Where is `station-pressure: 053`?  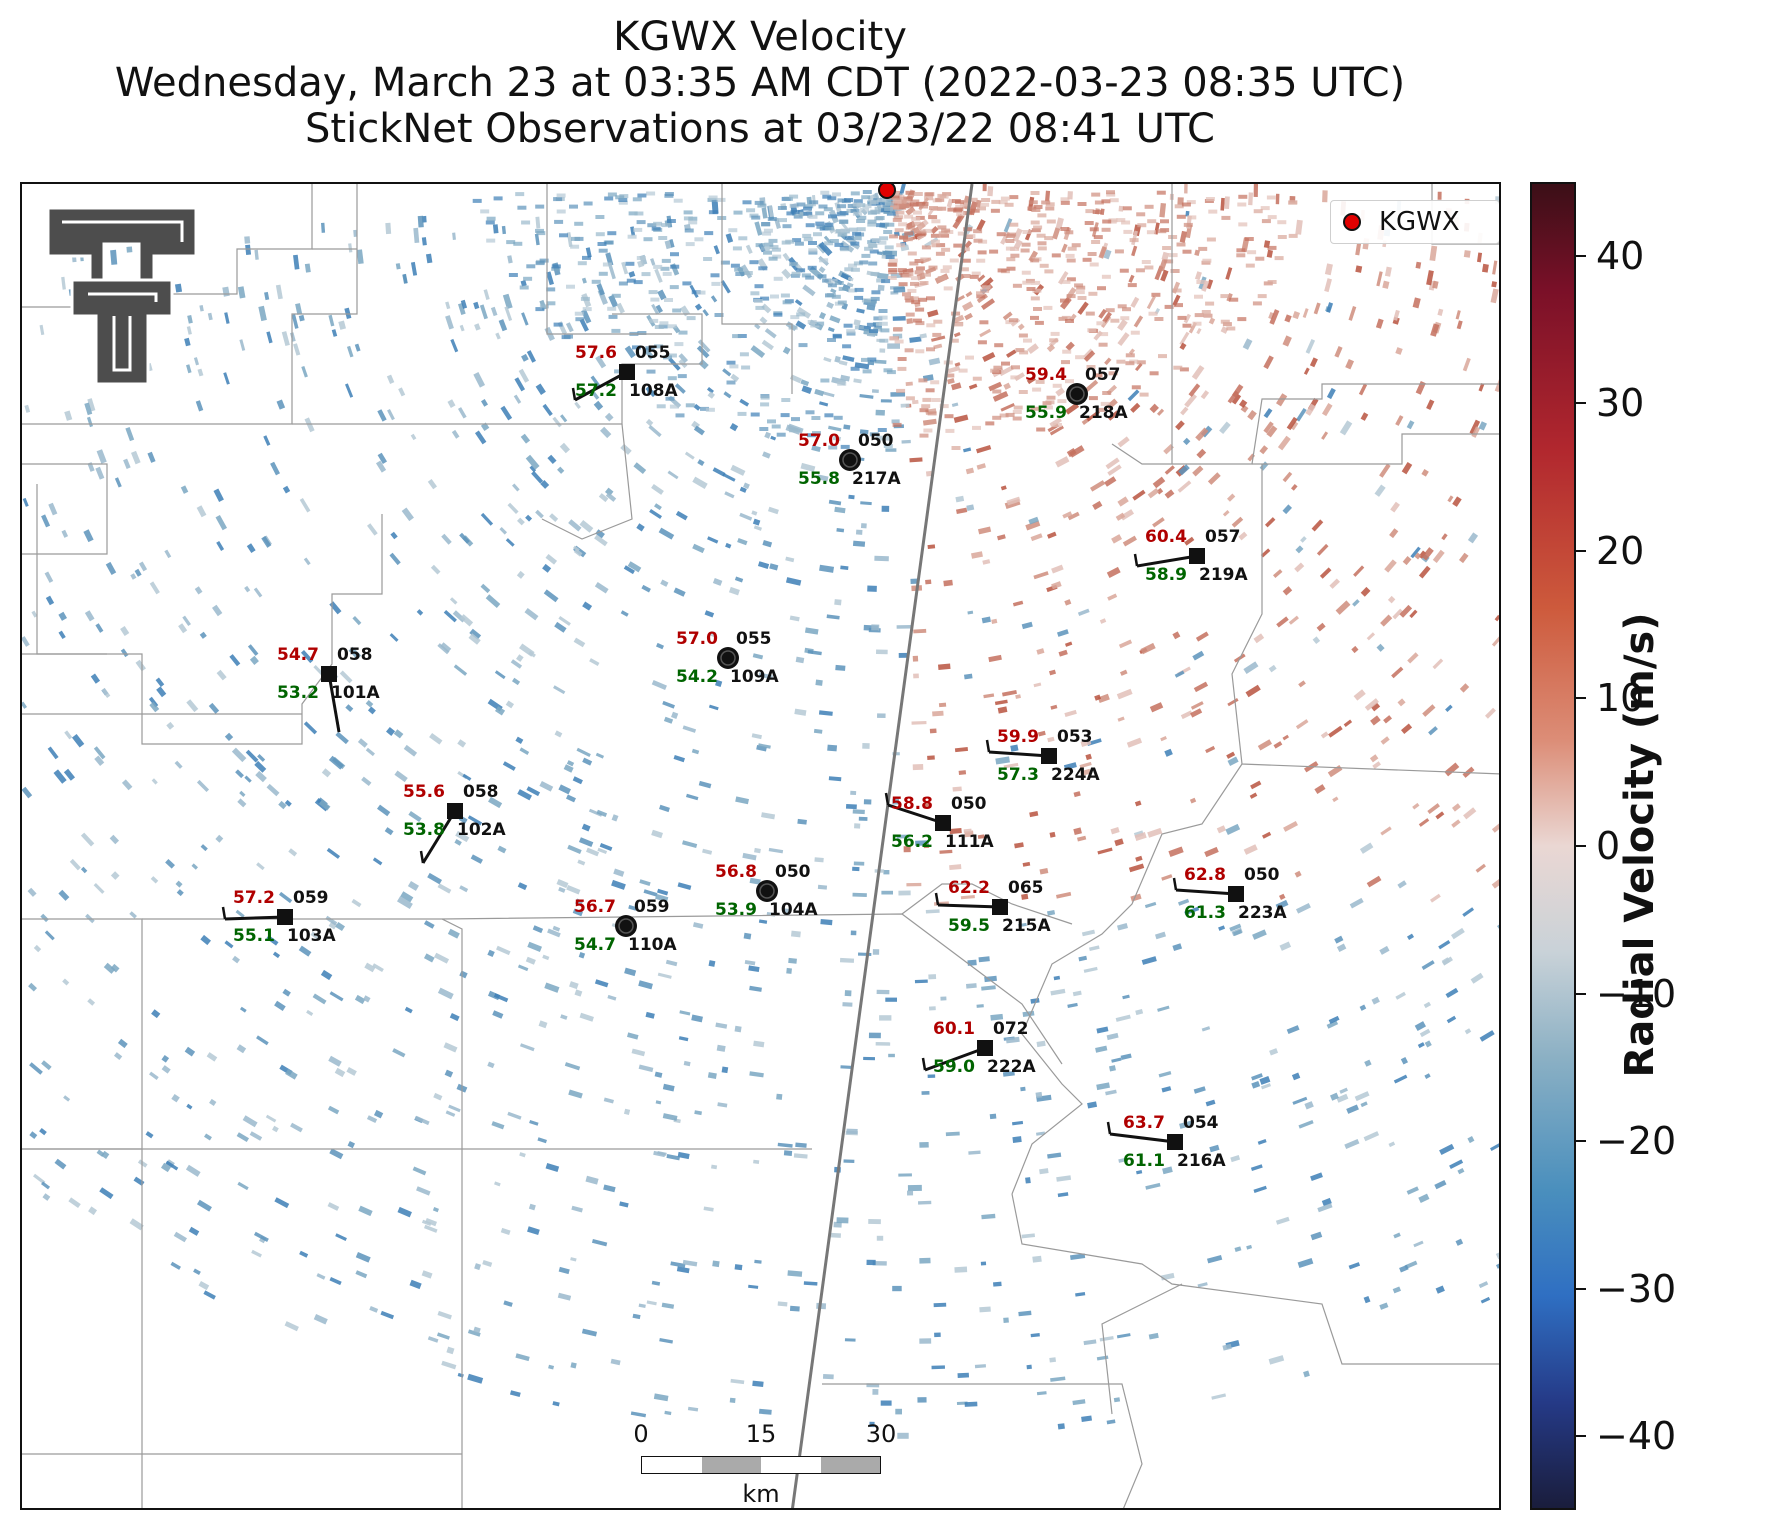
station-pressure: 053 is located at coordinates (1075, 737).